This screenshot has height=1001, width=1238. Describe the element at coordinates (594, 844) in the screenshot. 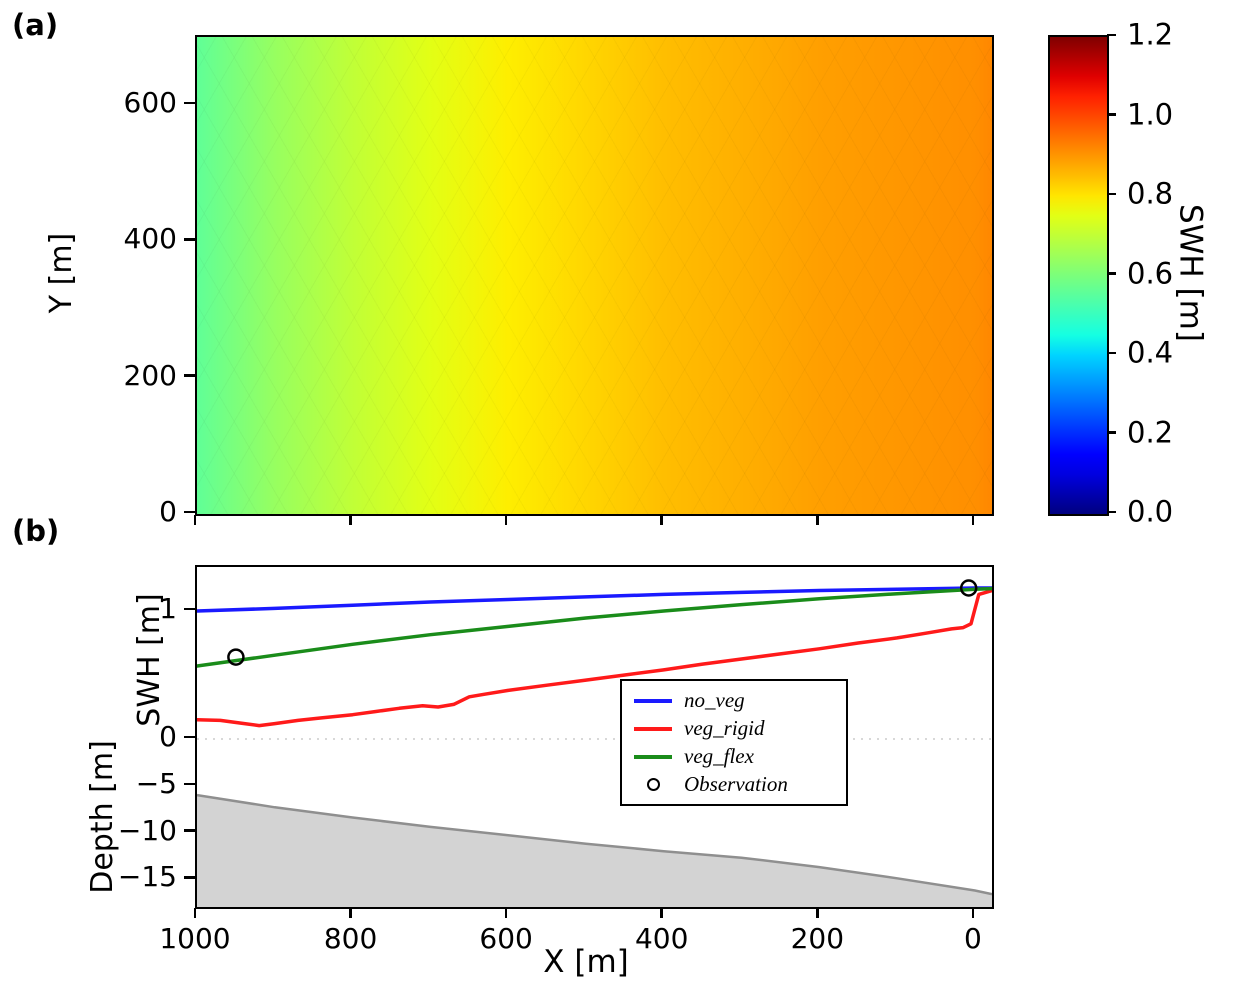

I see `depth-profile-line` at that location.